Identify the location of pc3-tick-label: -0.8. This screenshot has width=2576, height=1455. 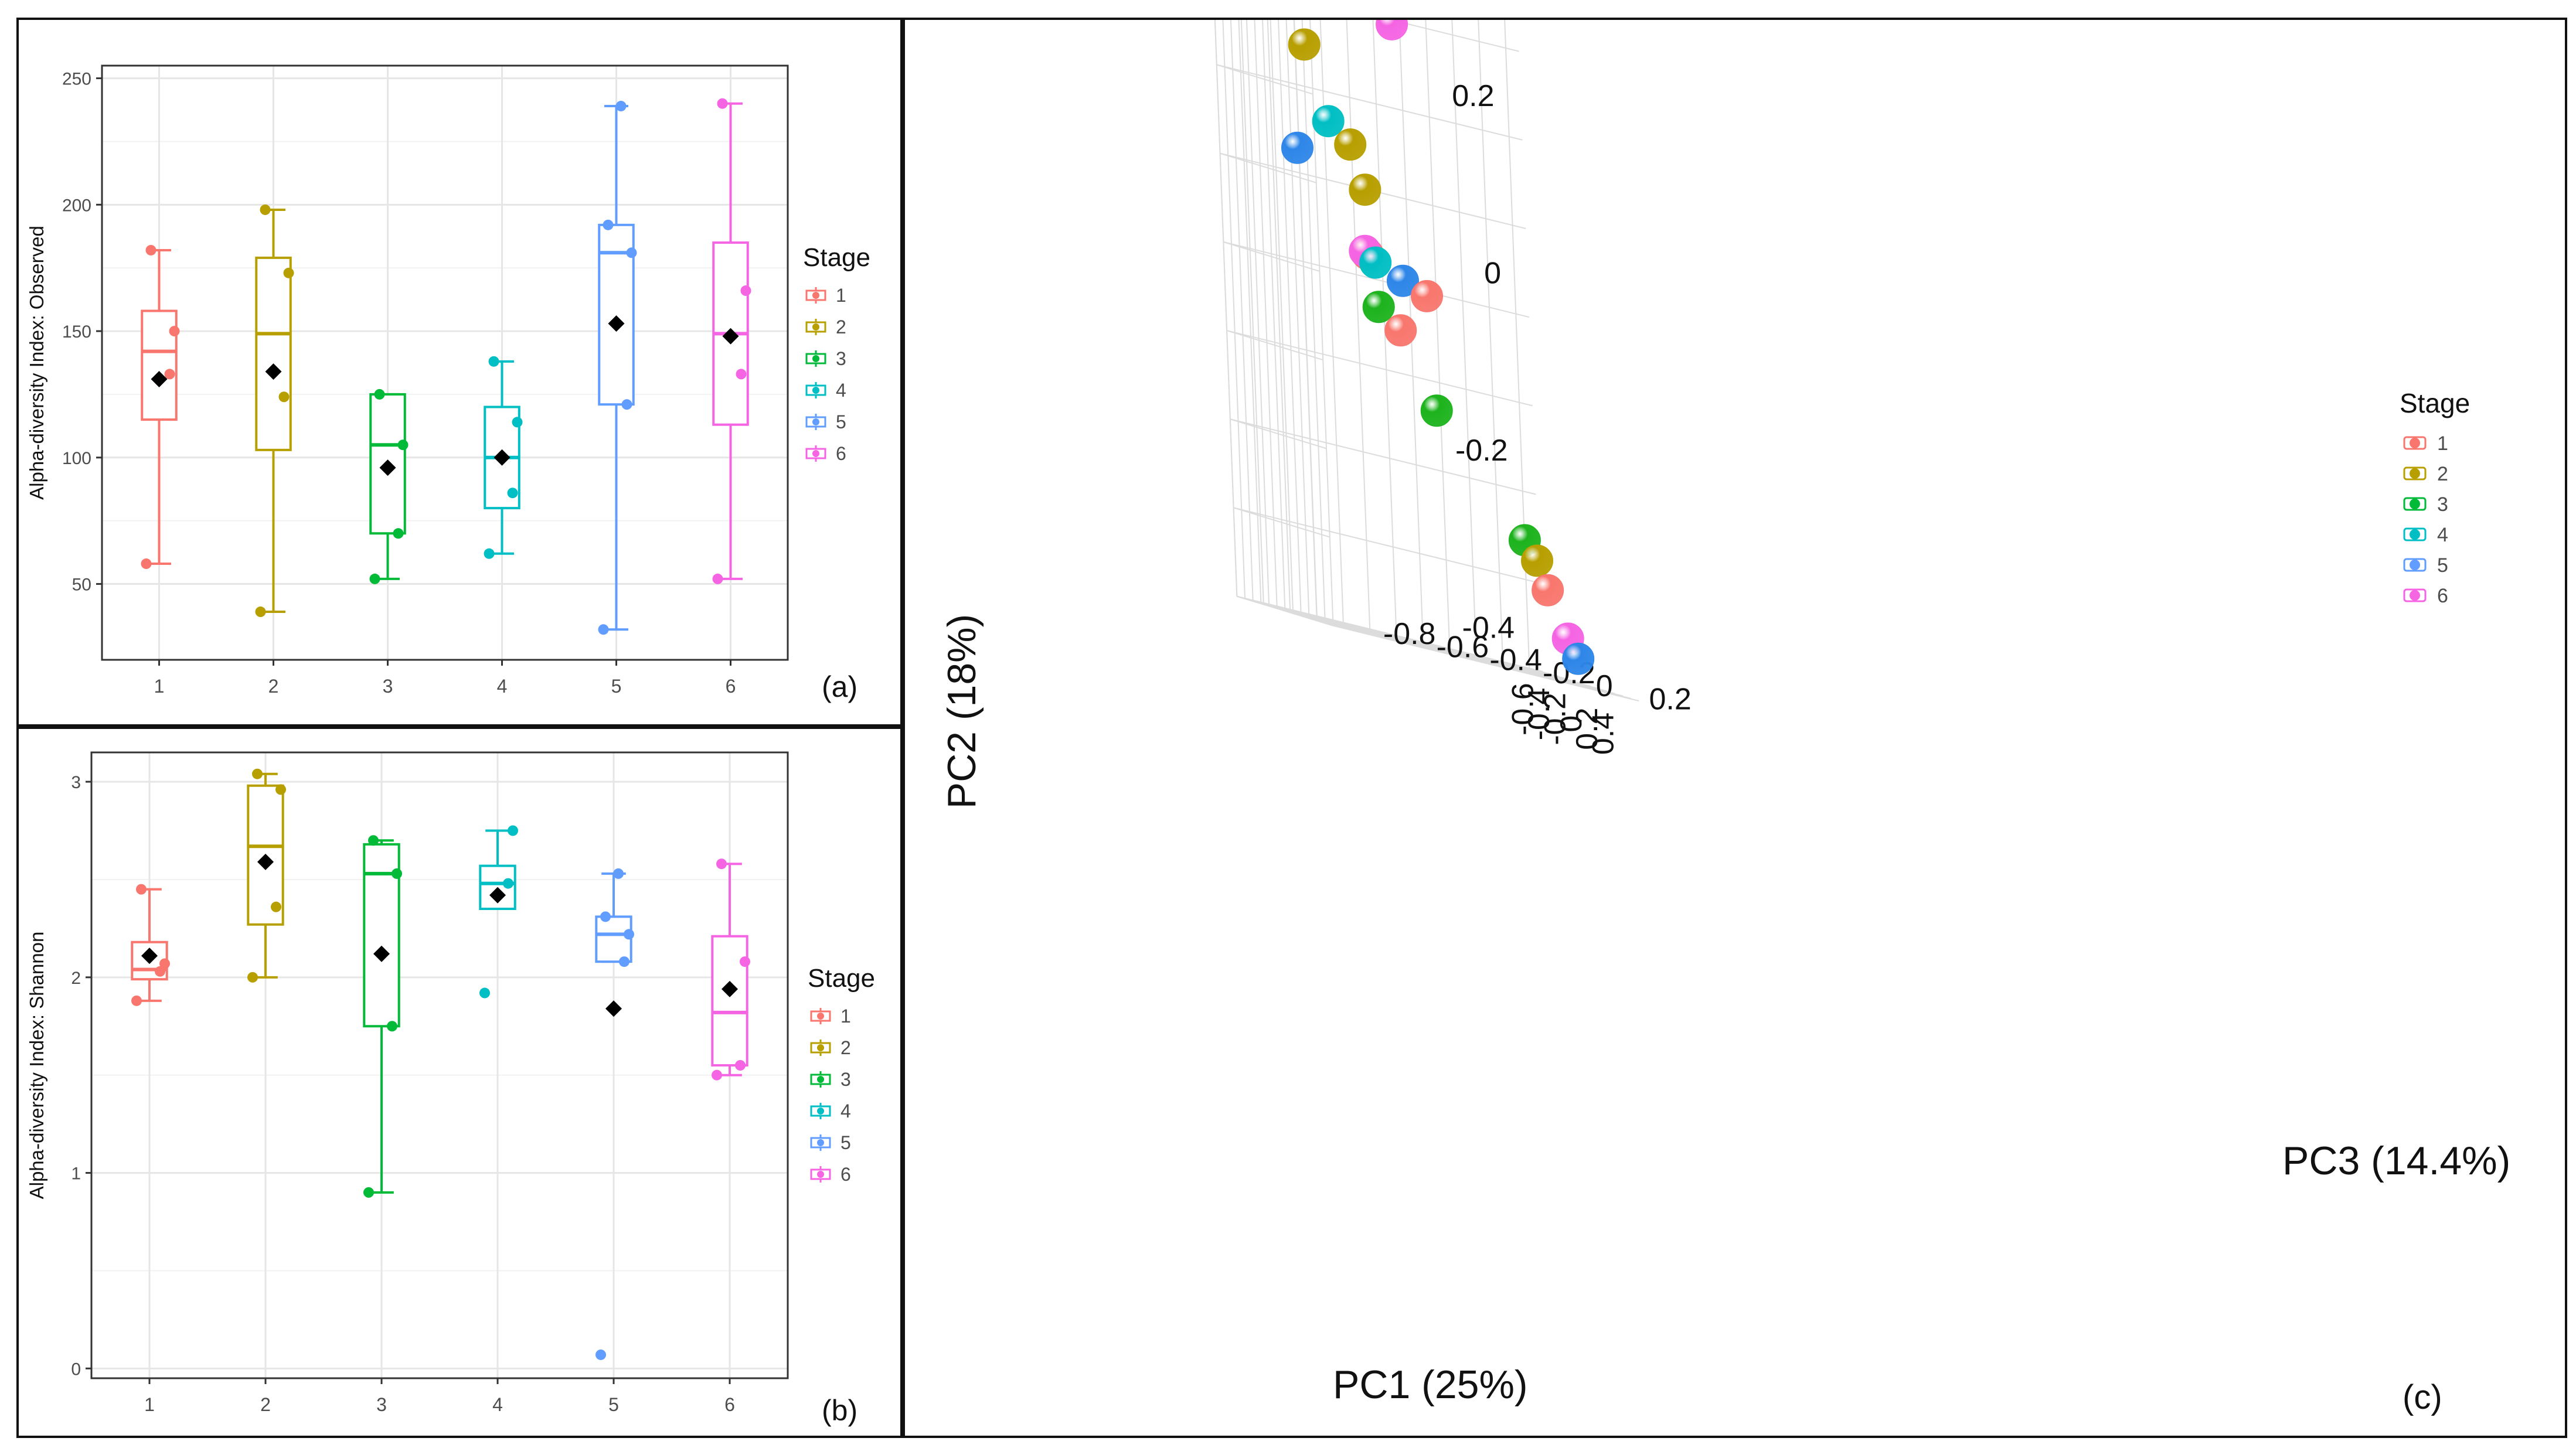
(1409, 634).